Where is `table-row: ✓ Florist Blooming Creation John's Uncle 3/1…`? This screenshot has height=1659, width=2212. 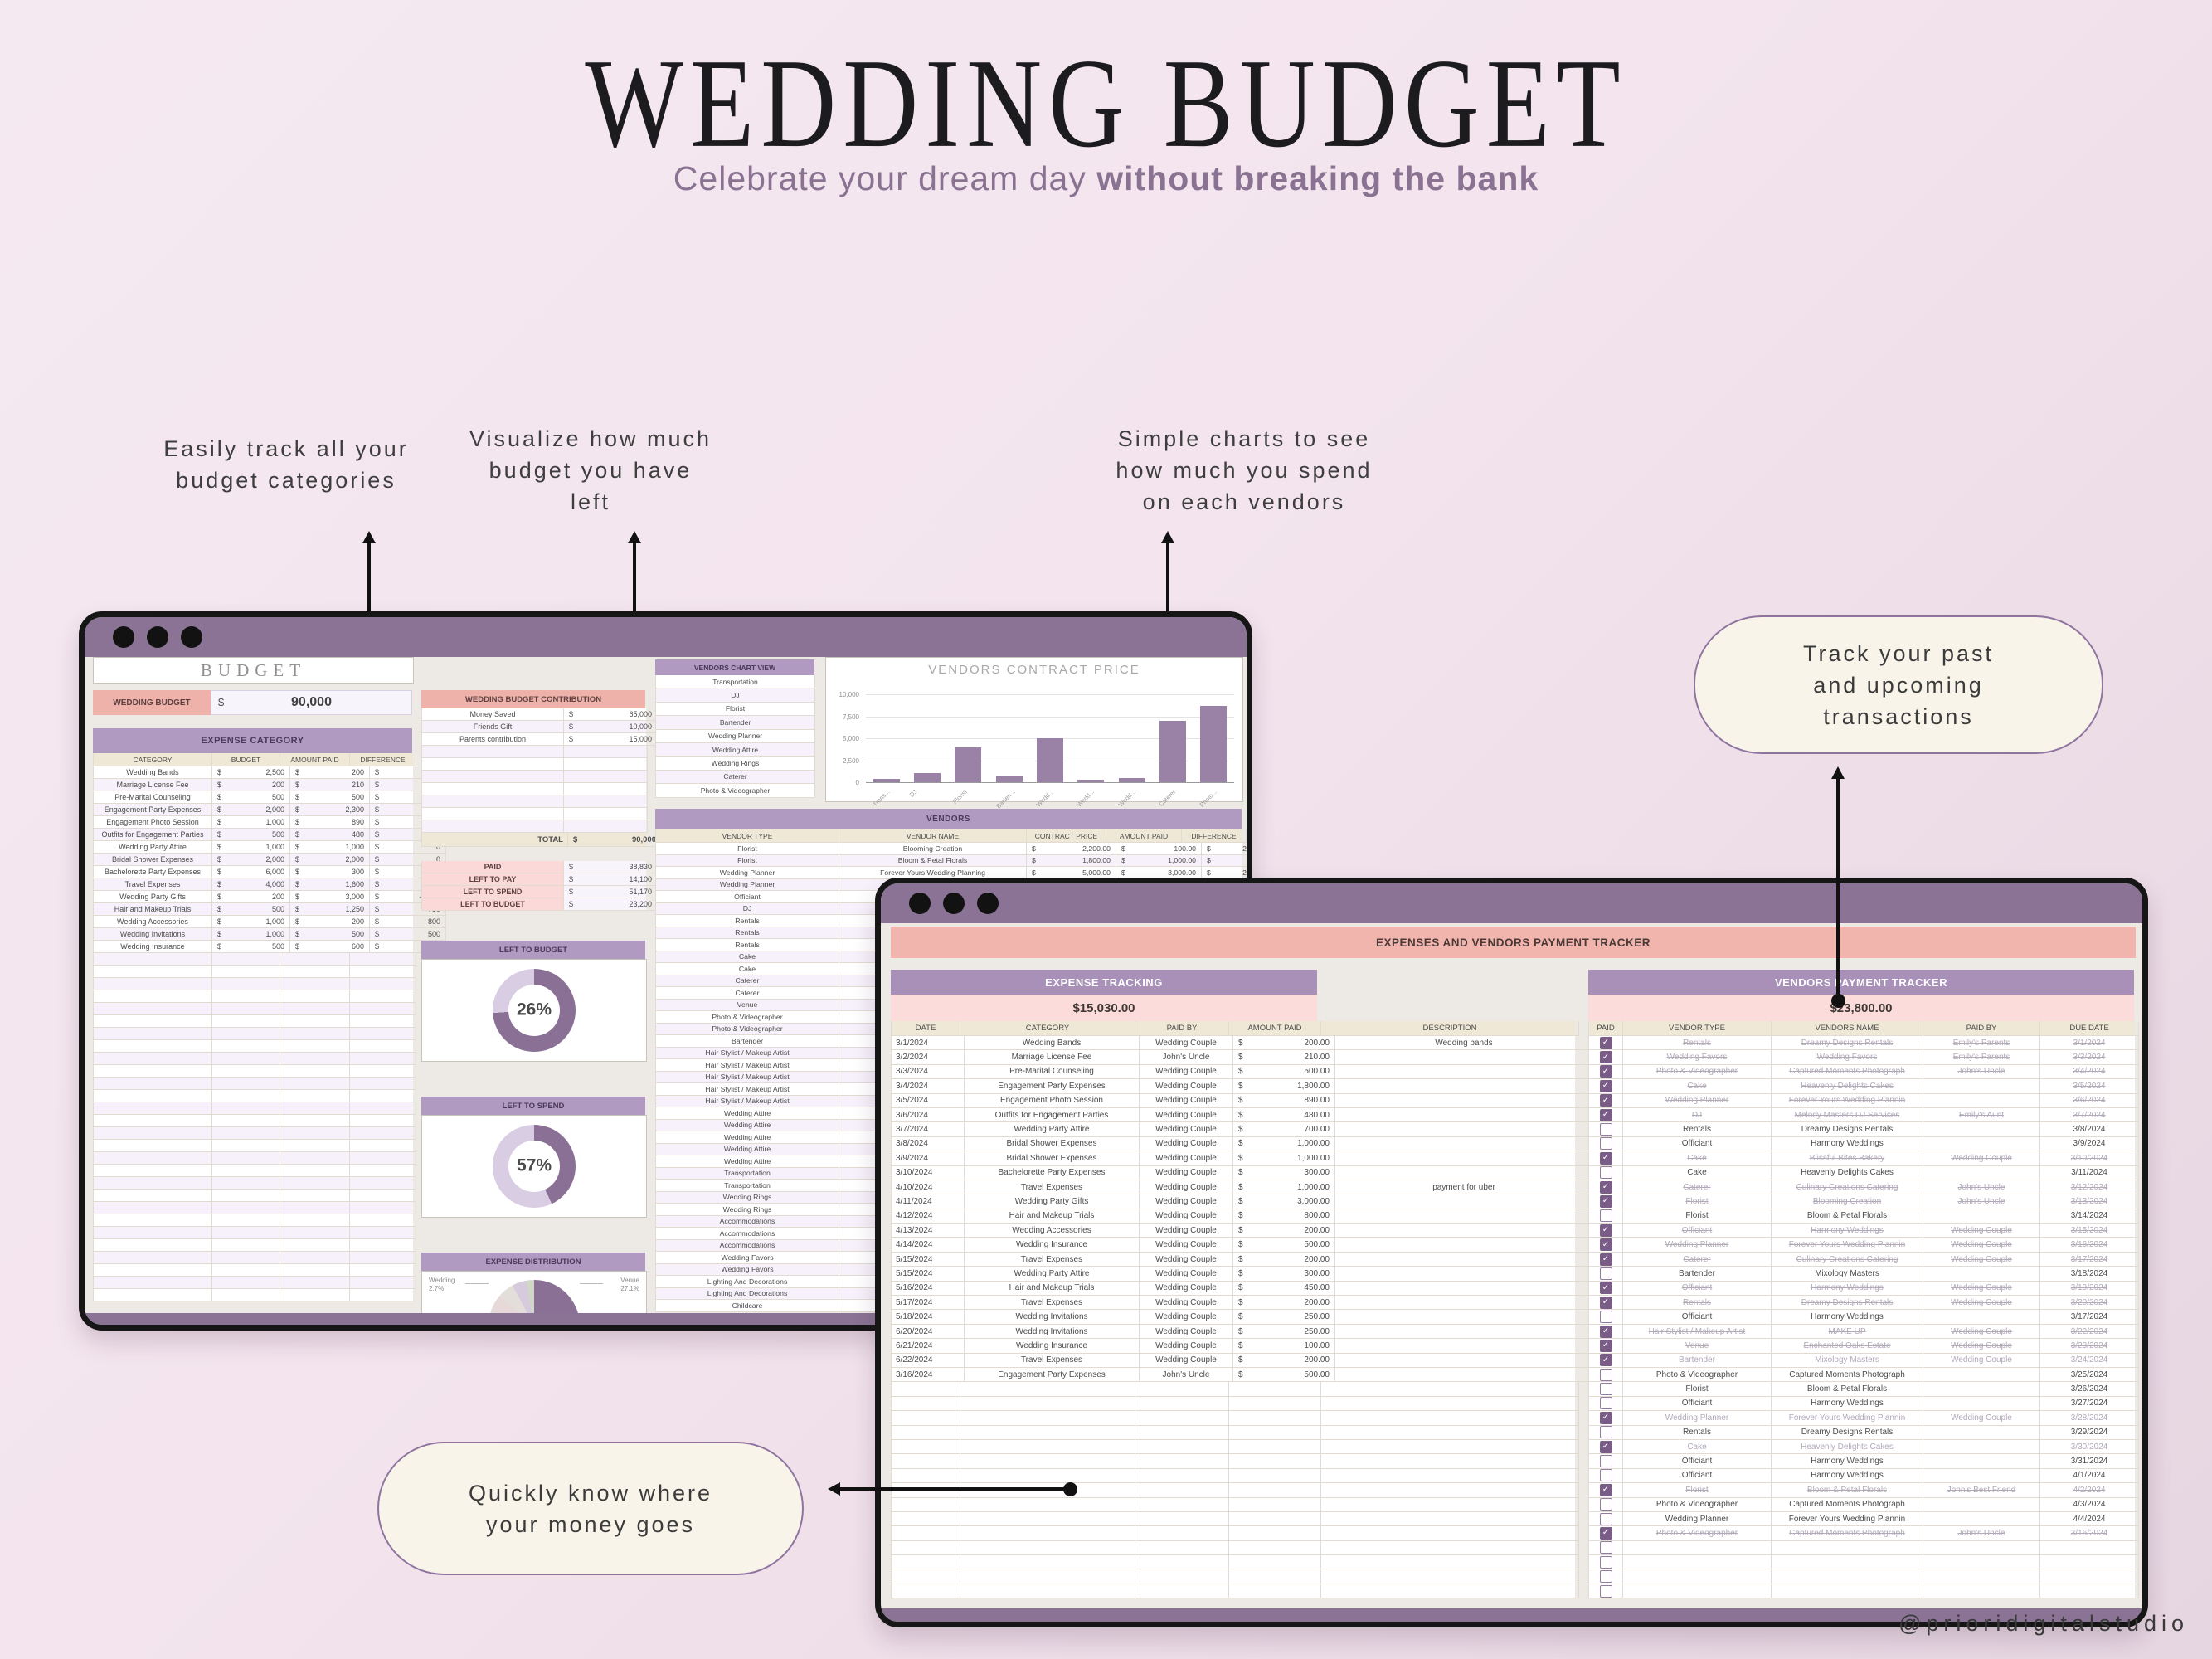
table-row: ✓ Florist Blooming Creation John's Uncle 3/1… is located at coordinates (1864, 1201).